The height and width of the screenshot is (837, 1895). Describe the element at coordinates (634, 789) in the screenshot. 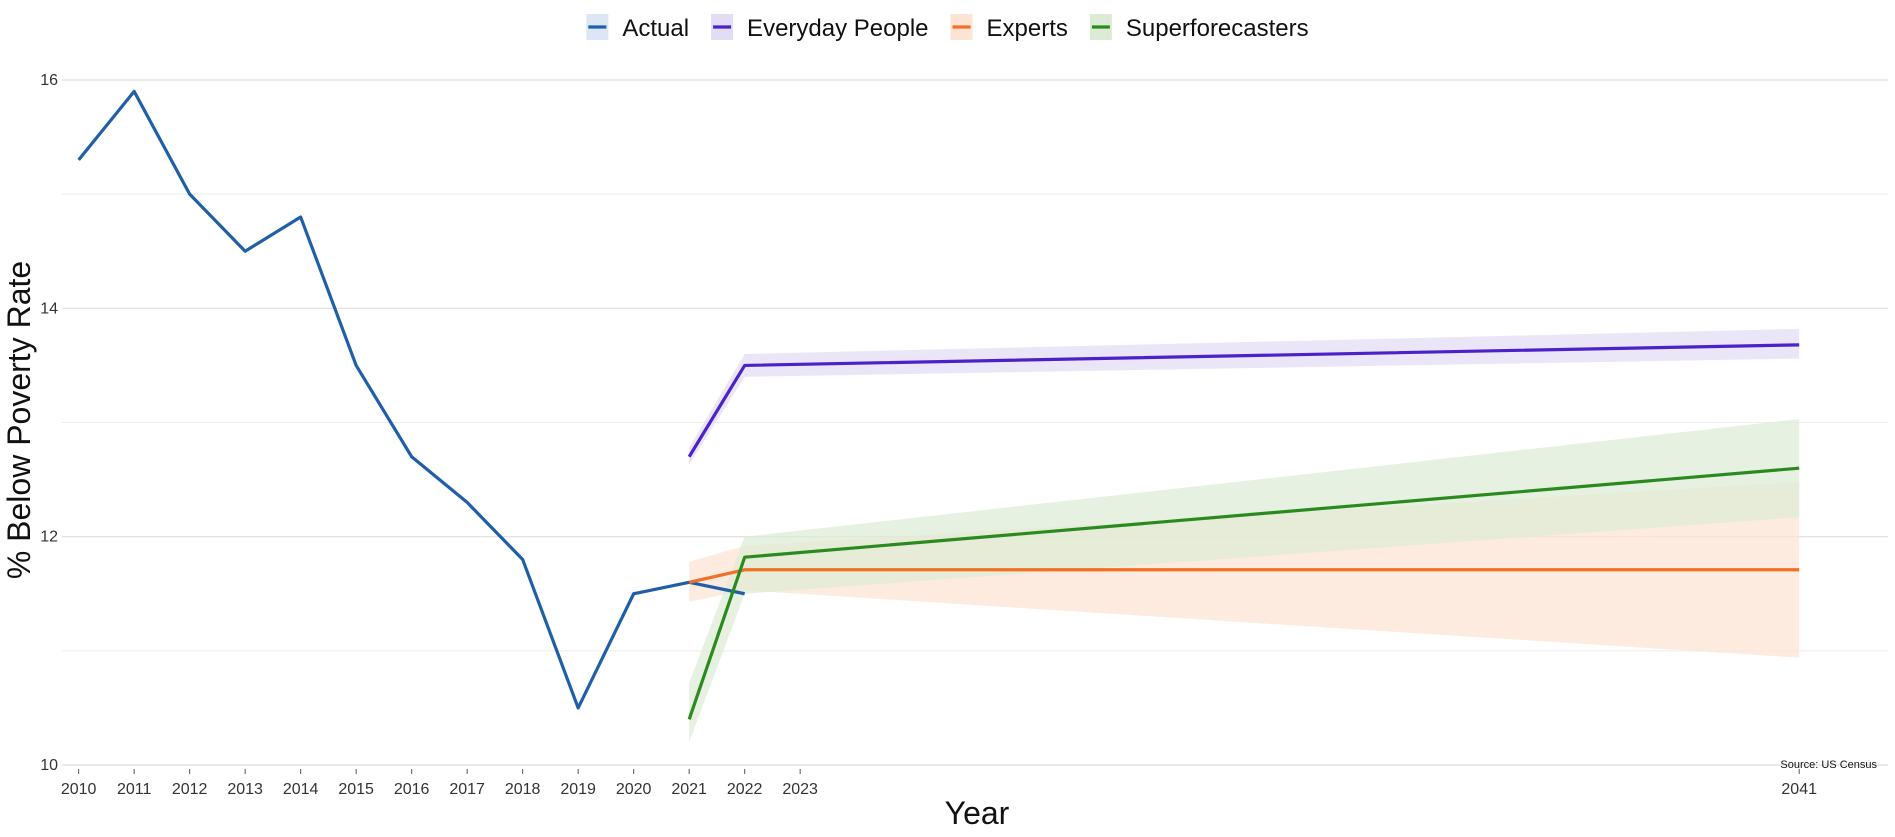

I see `x-tick-label: 2020` at that location.